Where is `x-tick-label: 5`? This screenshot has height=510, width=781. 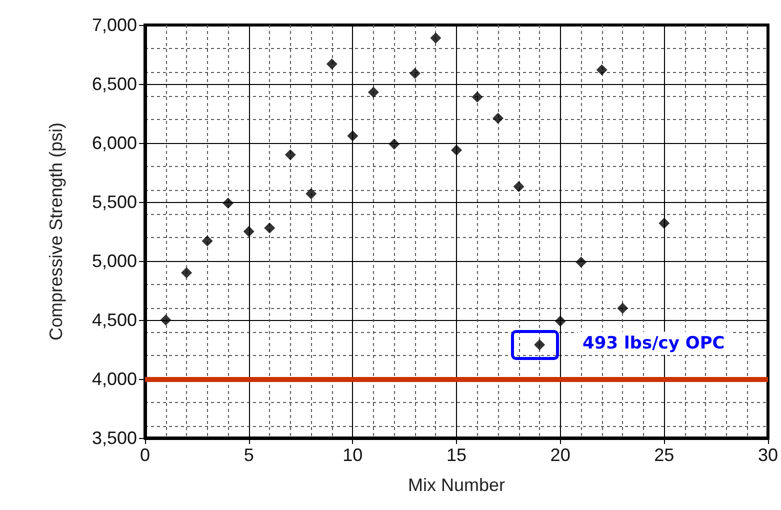
x-tick-label: 5 is located at coordinates (249, 455).